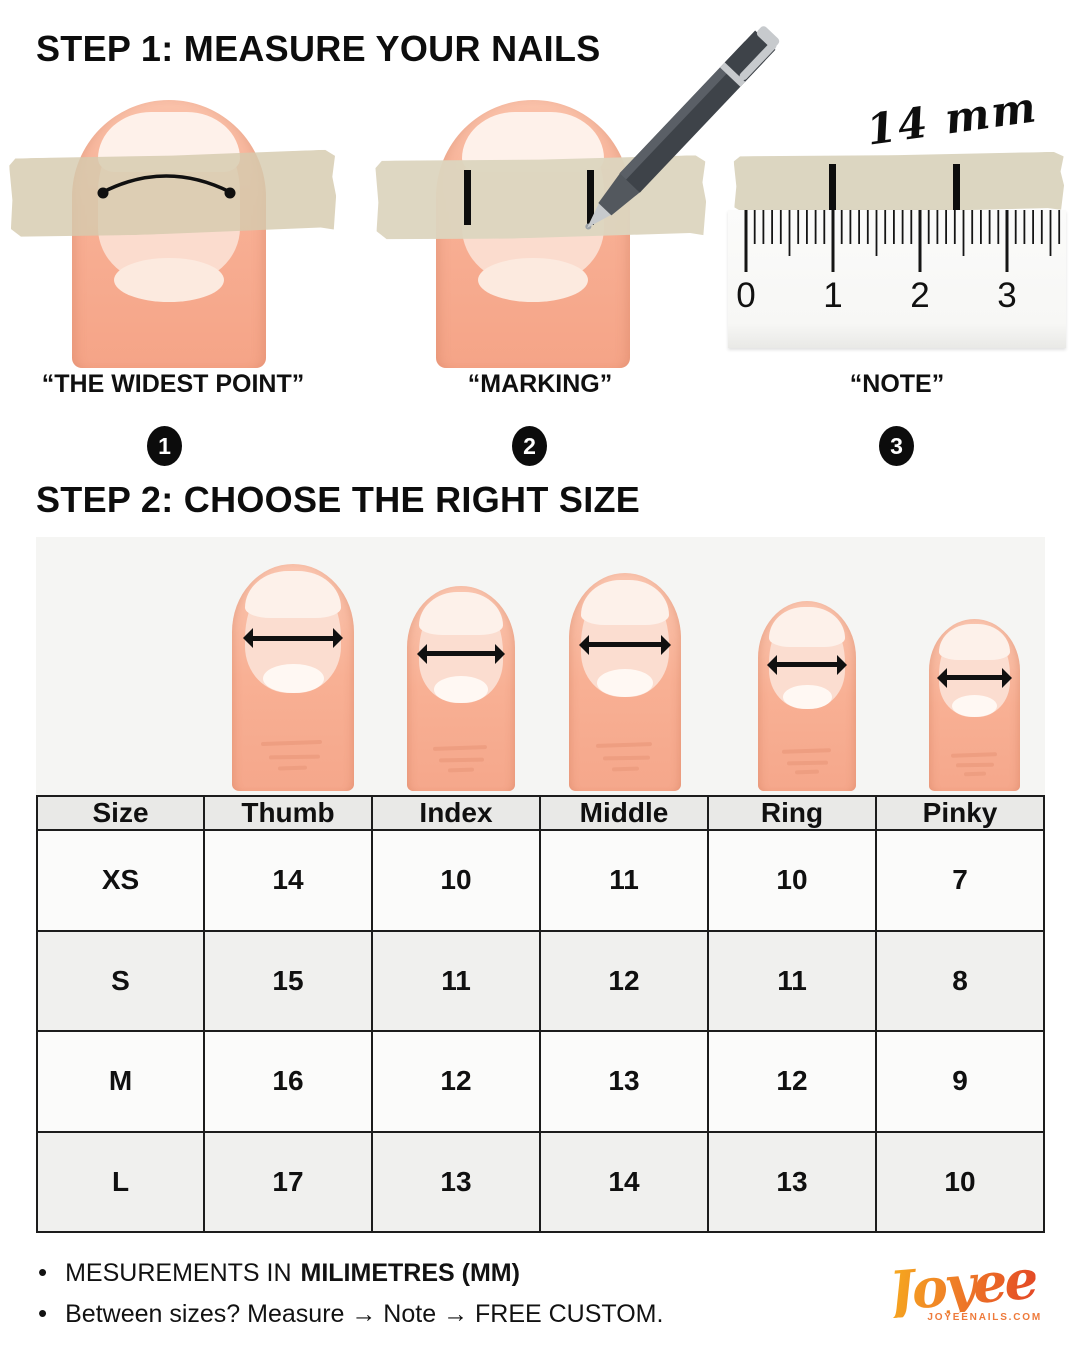  What do you see at coordinates (624, 813) in the screenshot?
I see `table-header-middle: Middle` at bounding box center [624, 813].